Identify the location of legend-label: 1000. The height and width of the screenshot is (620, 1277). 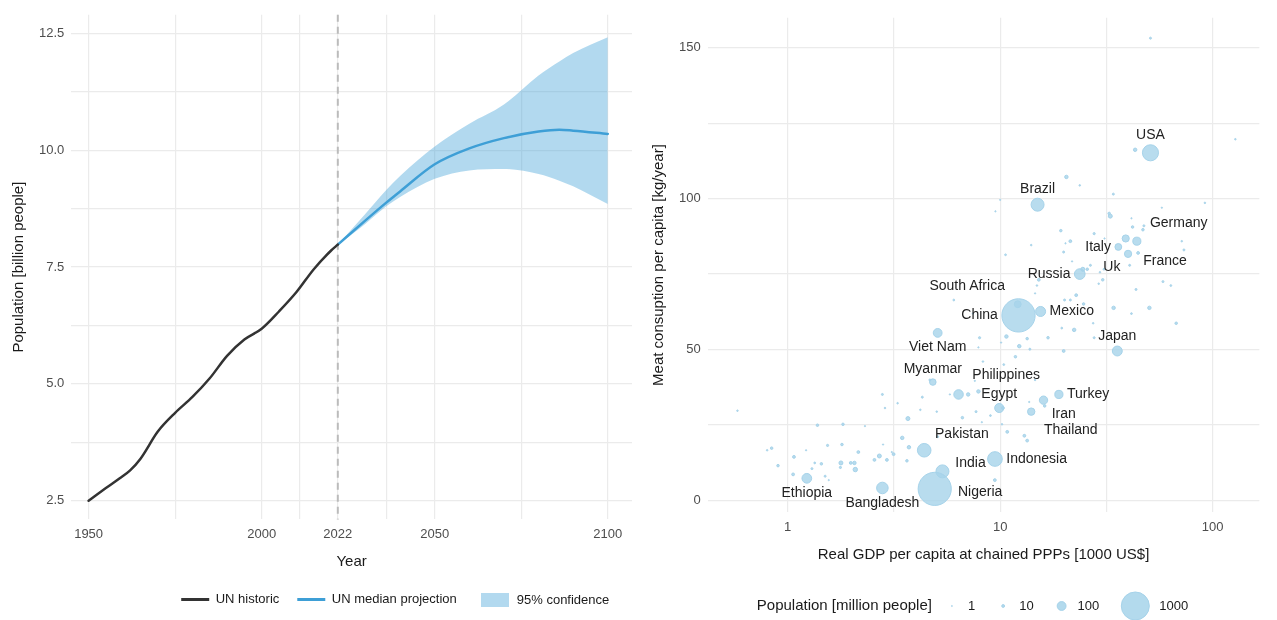
(1174, 605).